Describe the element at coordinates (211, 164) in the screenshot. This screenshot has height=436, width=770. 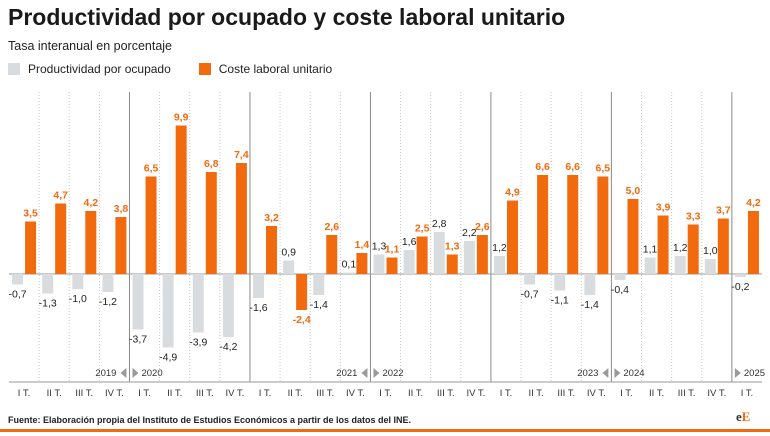
I see `data-label-coste: 6,8` at that location.